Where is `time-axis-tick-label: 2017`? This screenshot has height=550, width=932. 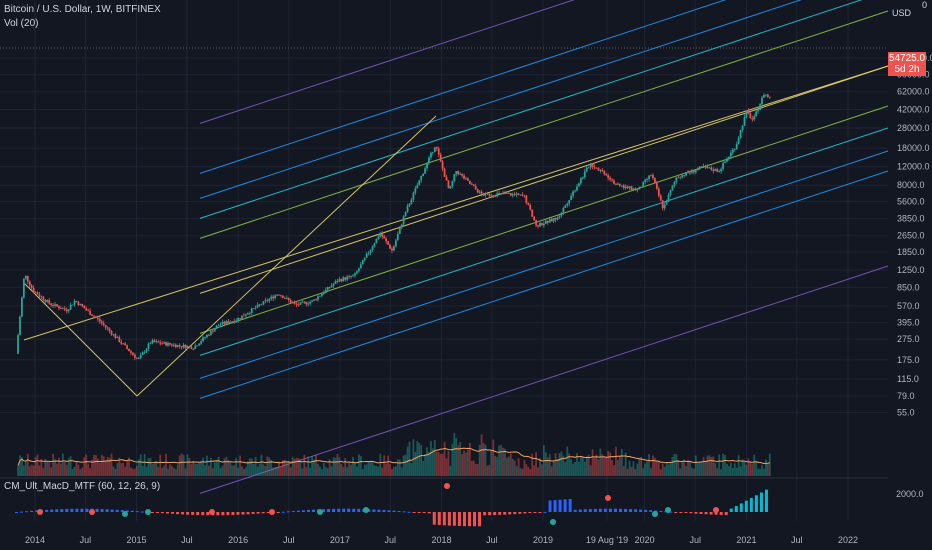 time-axis-tick-label: 2017 is located at coordinates (340, 540).